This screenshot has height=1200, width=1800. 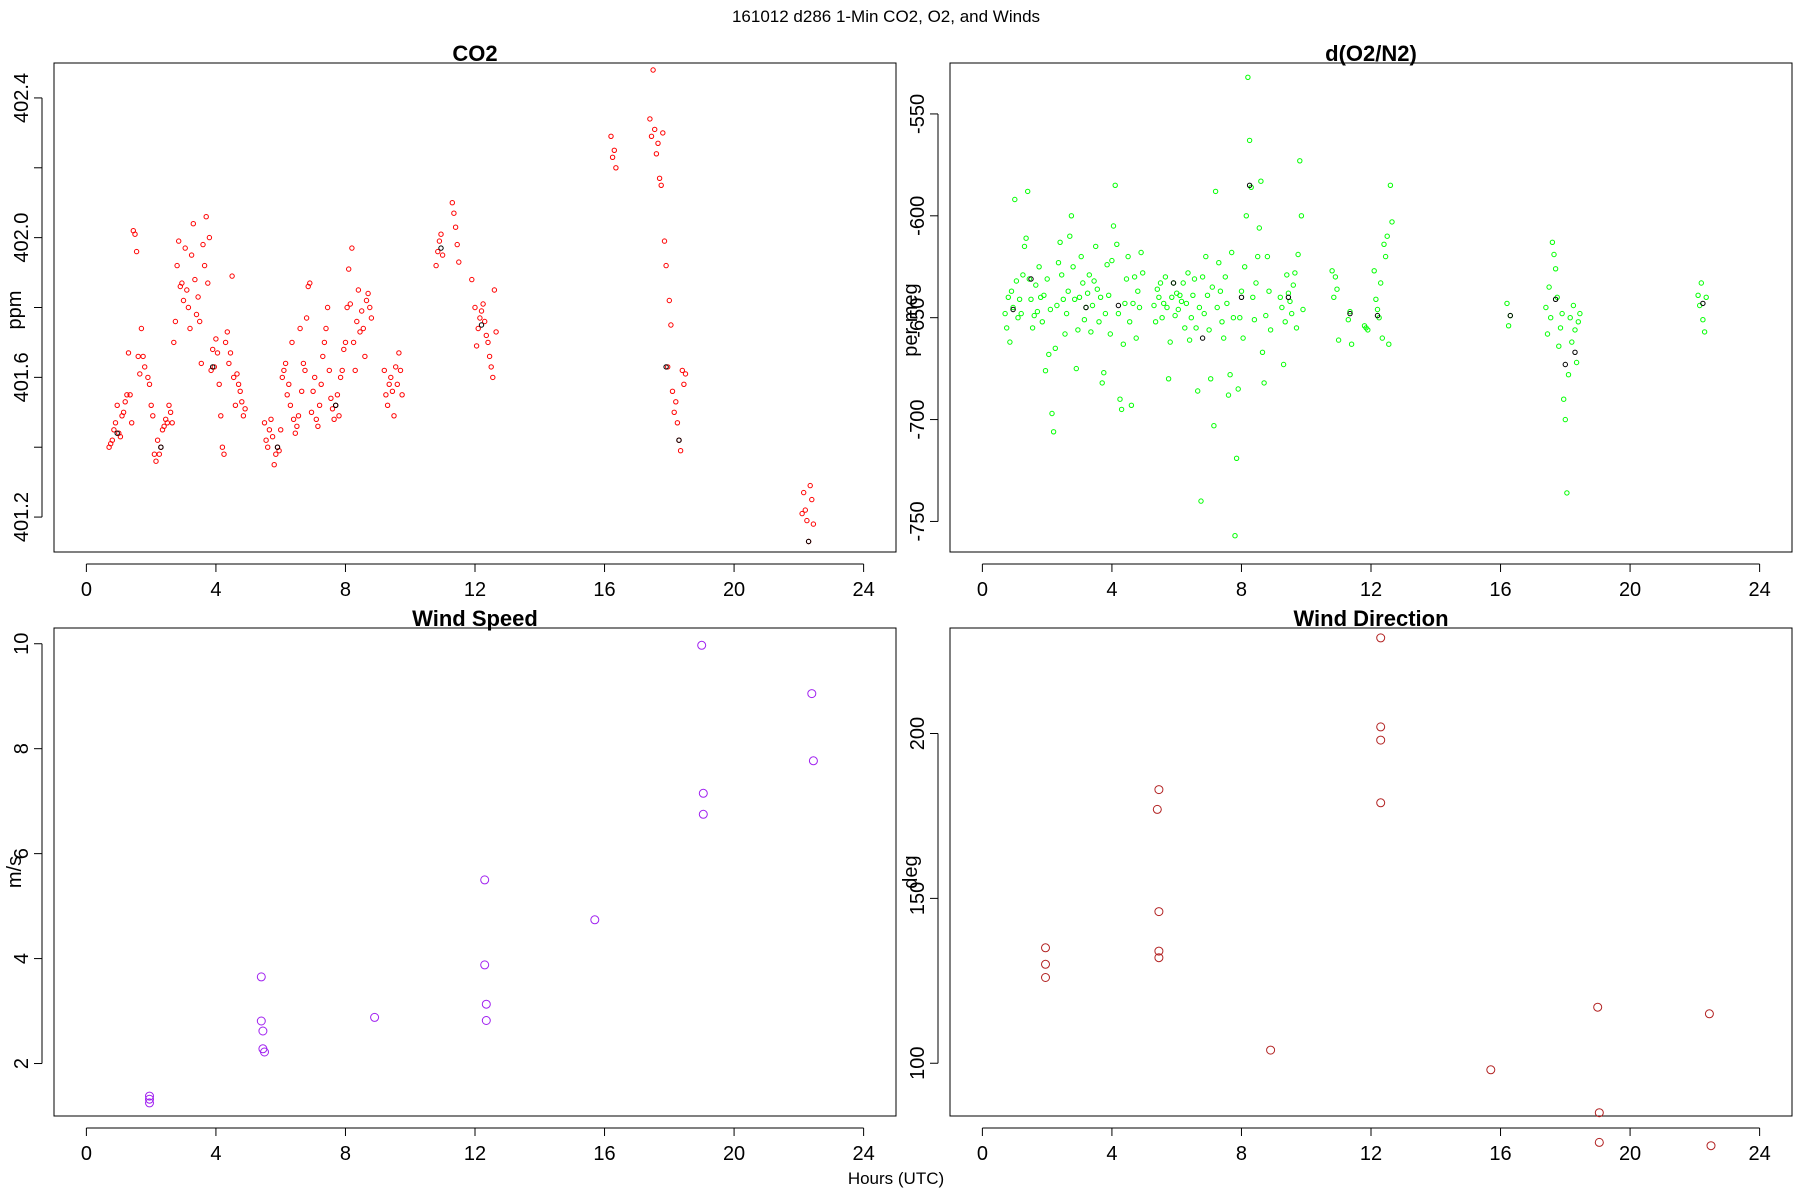 What do you see at coordinates (86, 1154) in the screenshot?
I see `ws-x-tick-label: 0` at bounding box center [86, 1154].